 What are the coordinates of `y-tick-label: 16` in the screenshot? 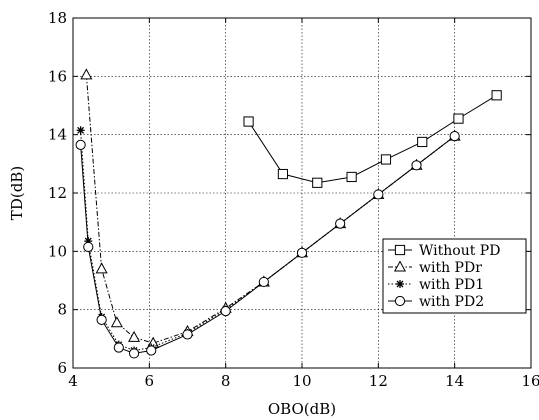 It's located at (57, 76).